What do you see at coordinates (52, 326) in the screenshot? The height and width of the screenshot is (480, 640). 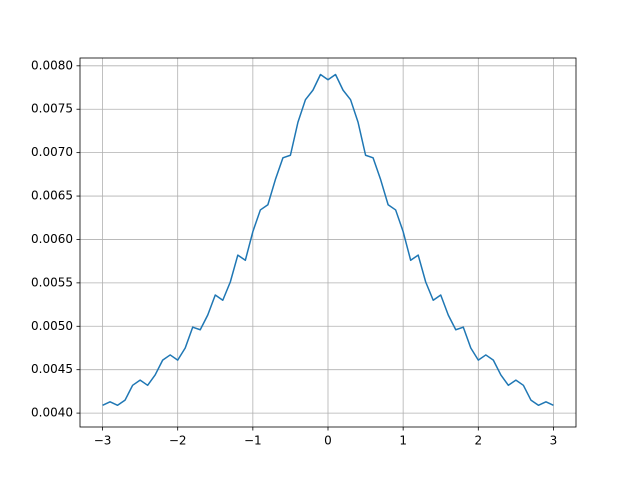 I see `y-tick-label: 0.0050` at bounding box center [52, 326].